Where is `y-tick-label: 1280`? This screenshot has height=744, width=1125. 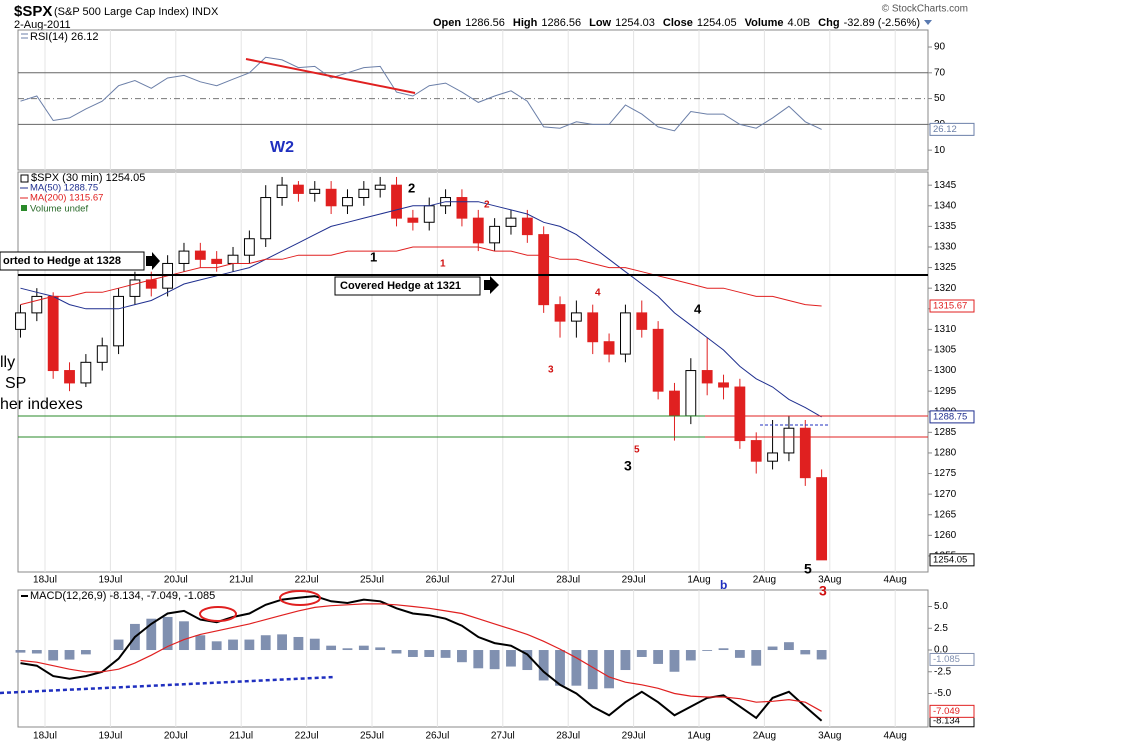
y-tick-label: 1280 is located at coordinates (945, 453).